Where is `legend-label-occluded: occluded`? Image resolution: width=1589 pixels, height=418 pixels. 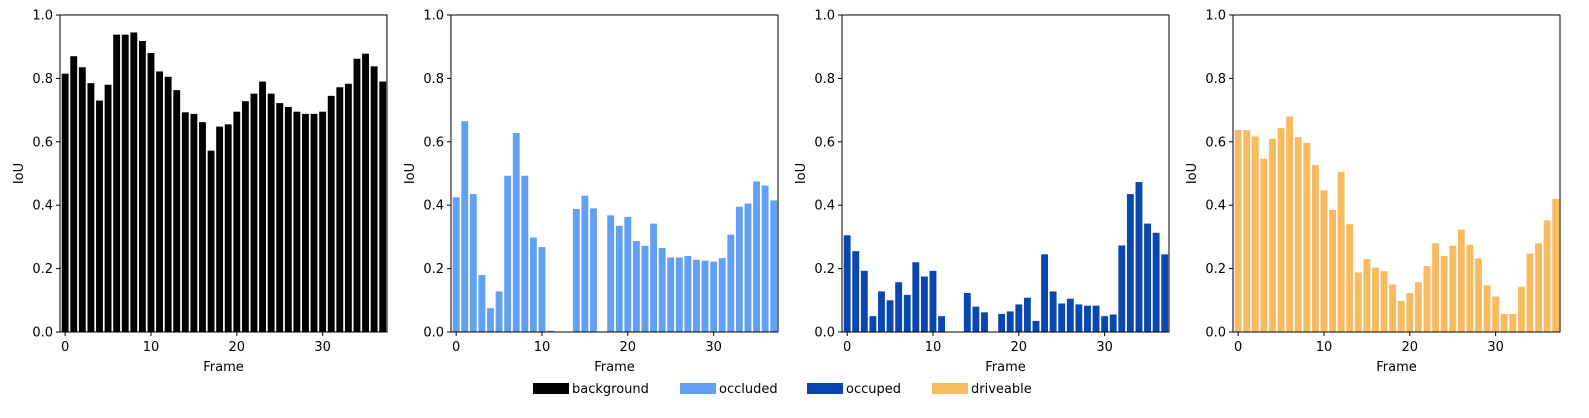
legend-label-occluded: occluded is located at coordinates (748, 389).